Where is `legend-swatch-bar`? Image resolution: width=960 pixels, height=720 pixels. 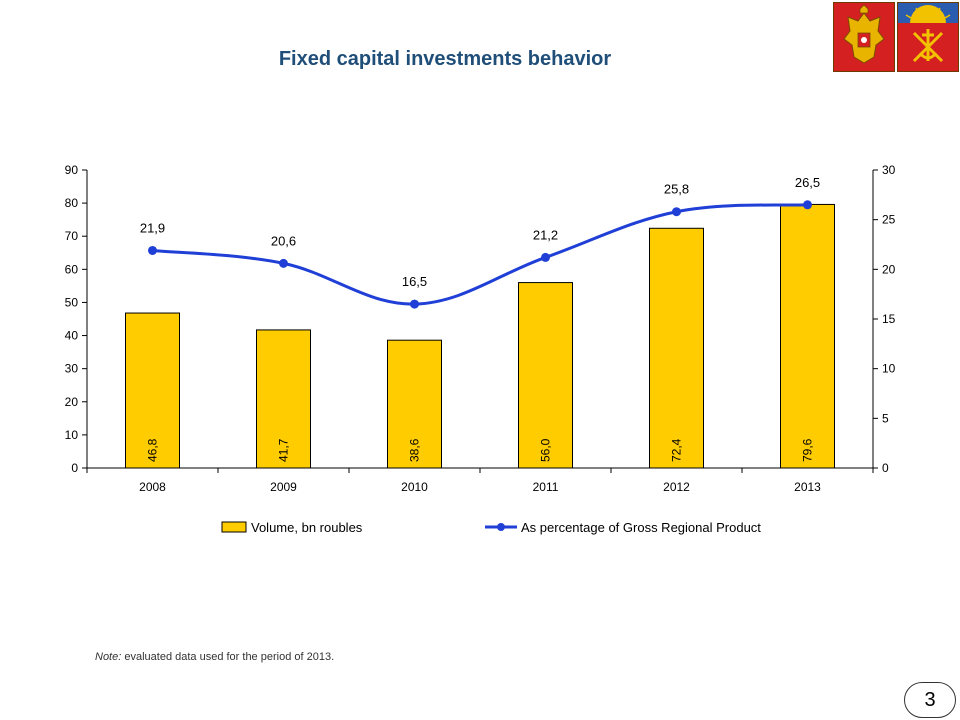 legend-swatch-bar is located at coordinates (234, 527).